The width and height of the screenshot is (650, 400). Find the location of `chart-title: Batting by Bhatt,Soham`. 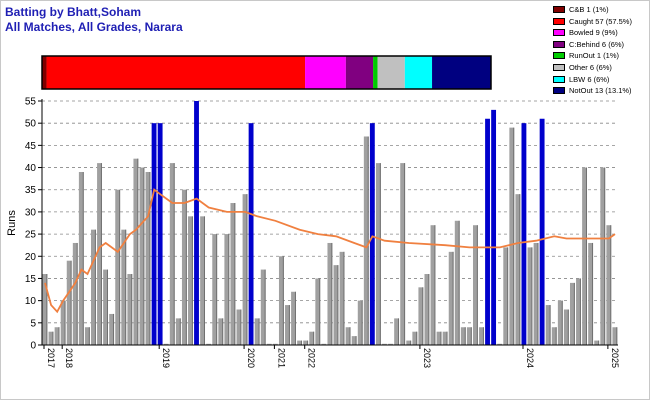

chart-title: Batting by Bhatt,Soham is located at coordinates (73, 12).